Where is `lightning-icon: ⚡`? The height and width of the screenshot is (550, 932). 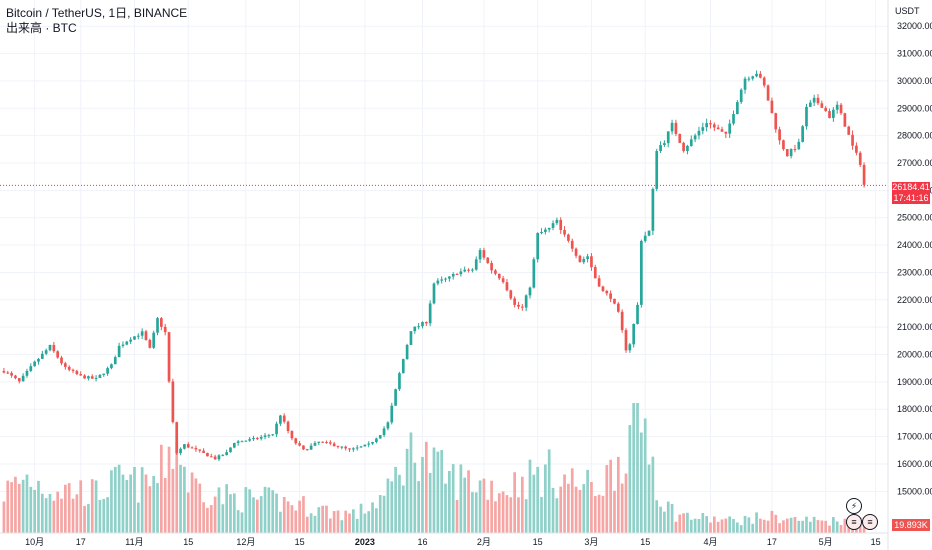
lightning-icon: ⚡ is located at coordinates (854, 506).